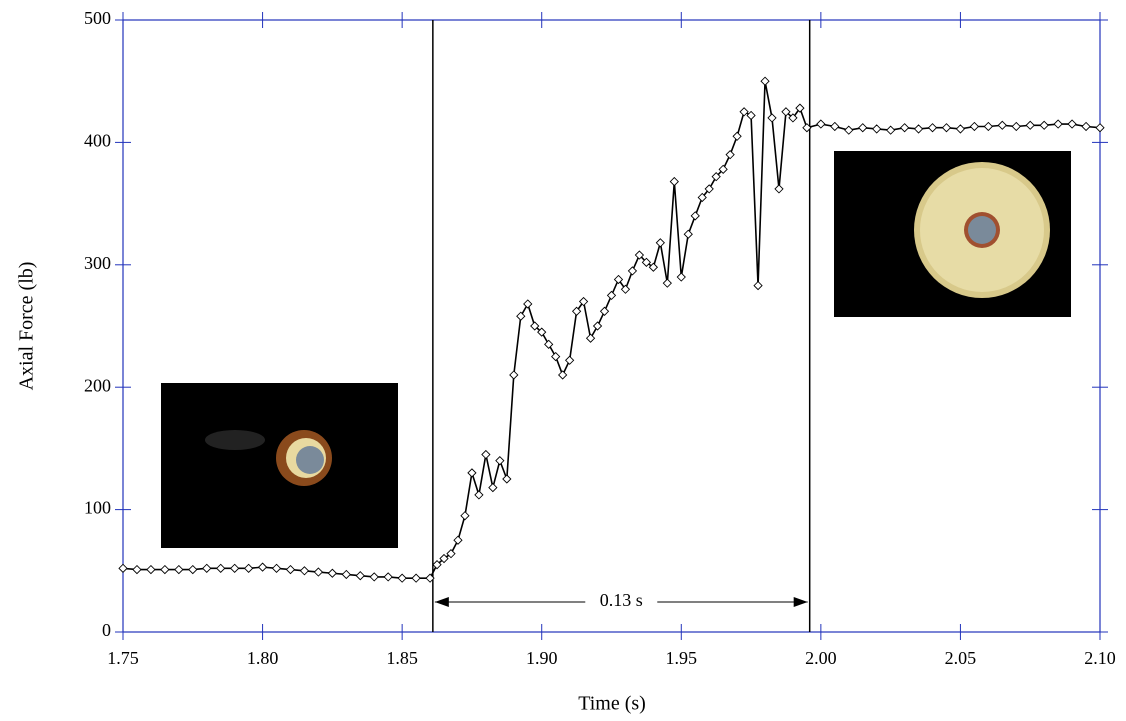 The height and width of the screenshot is (721, 1126). Describe the element at coordinates (800, 602) in the screenshot. I see `arrow-head` at that location.